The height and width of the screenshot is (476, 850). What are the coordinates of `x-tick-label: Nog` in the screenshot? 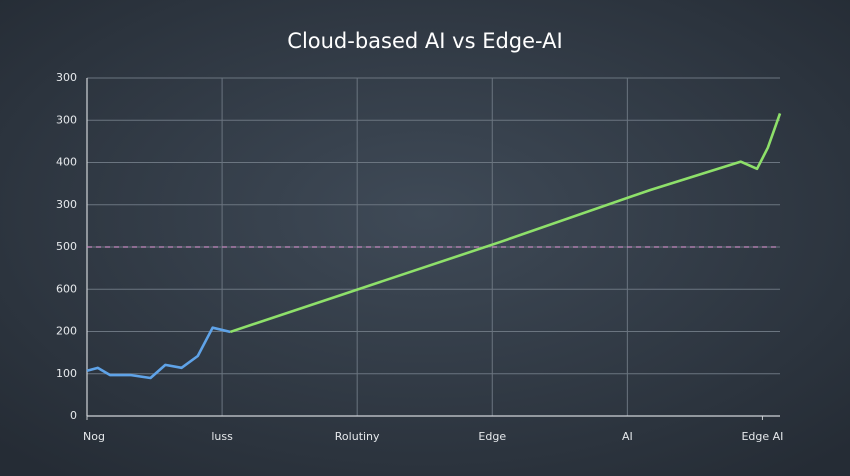 It's located at (94, 436).